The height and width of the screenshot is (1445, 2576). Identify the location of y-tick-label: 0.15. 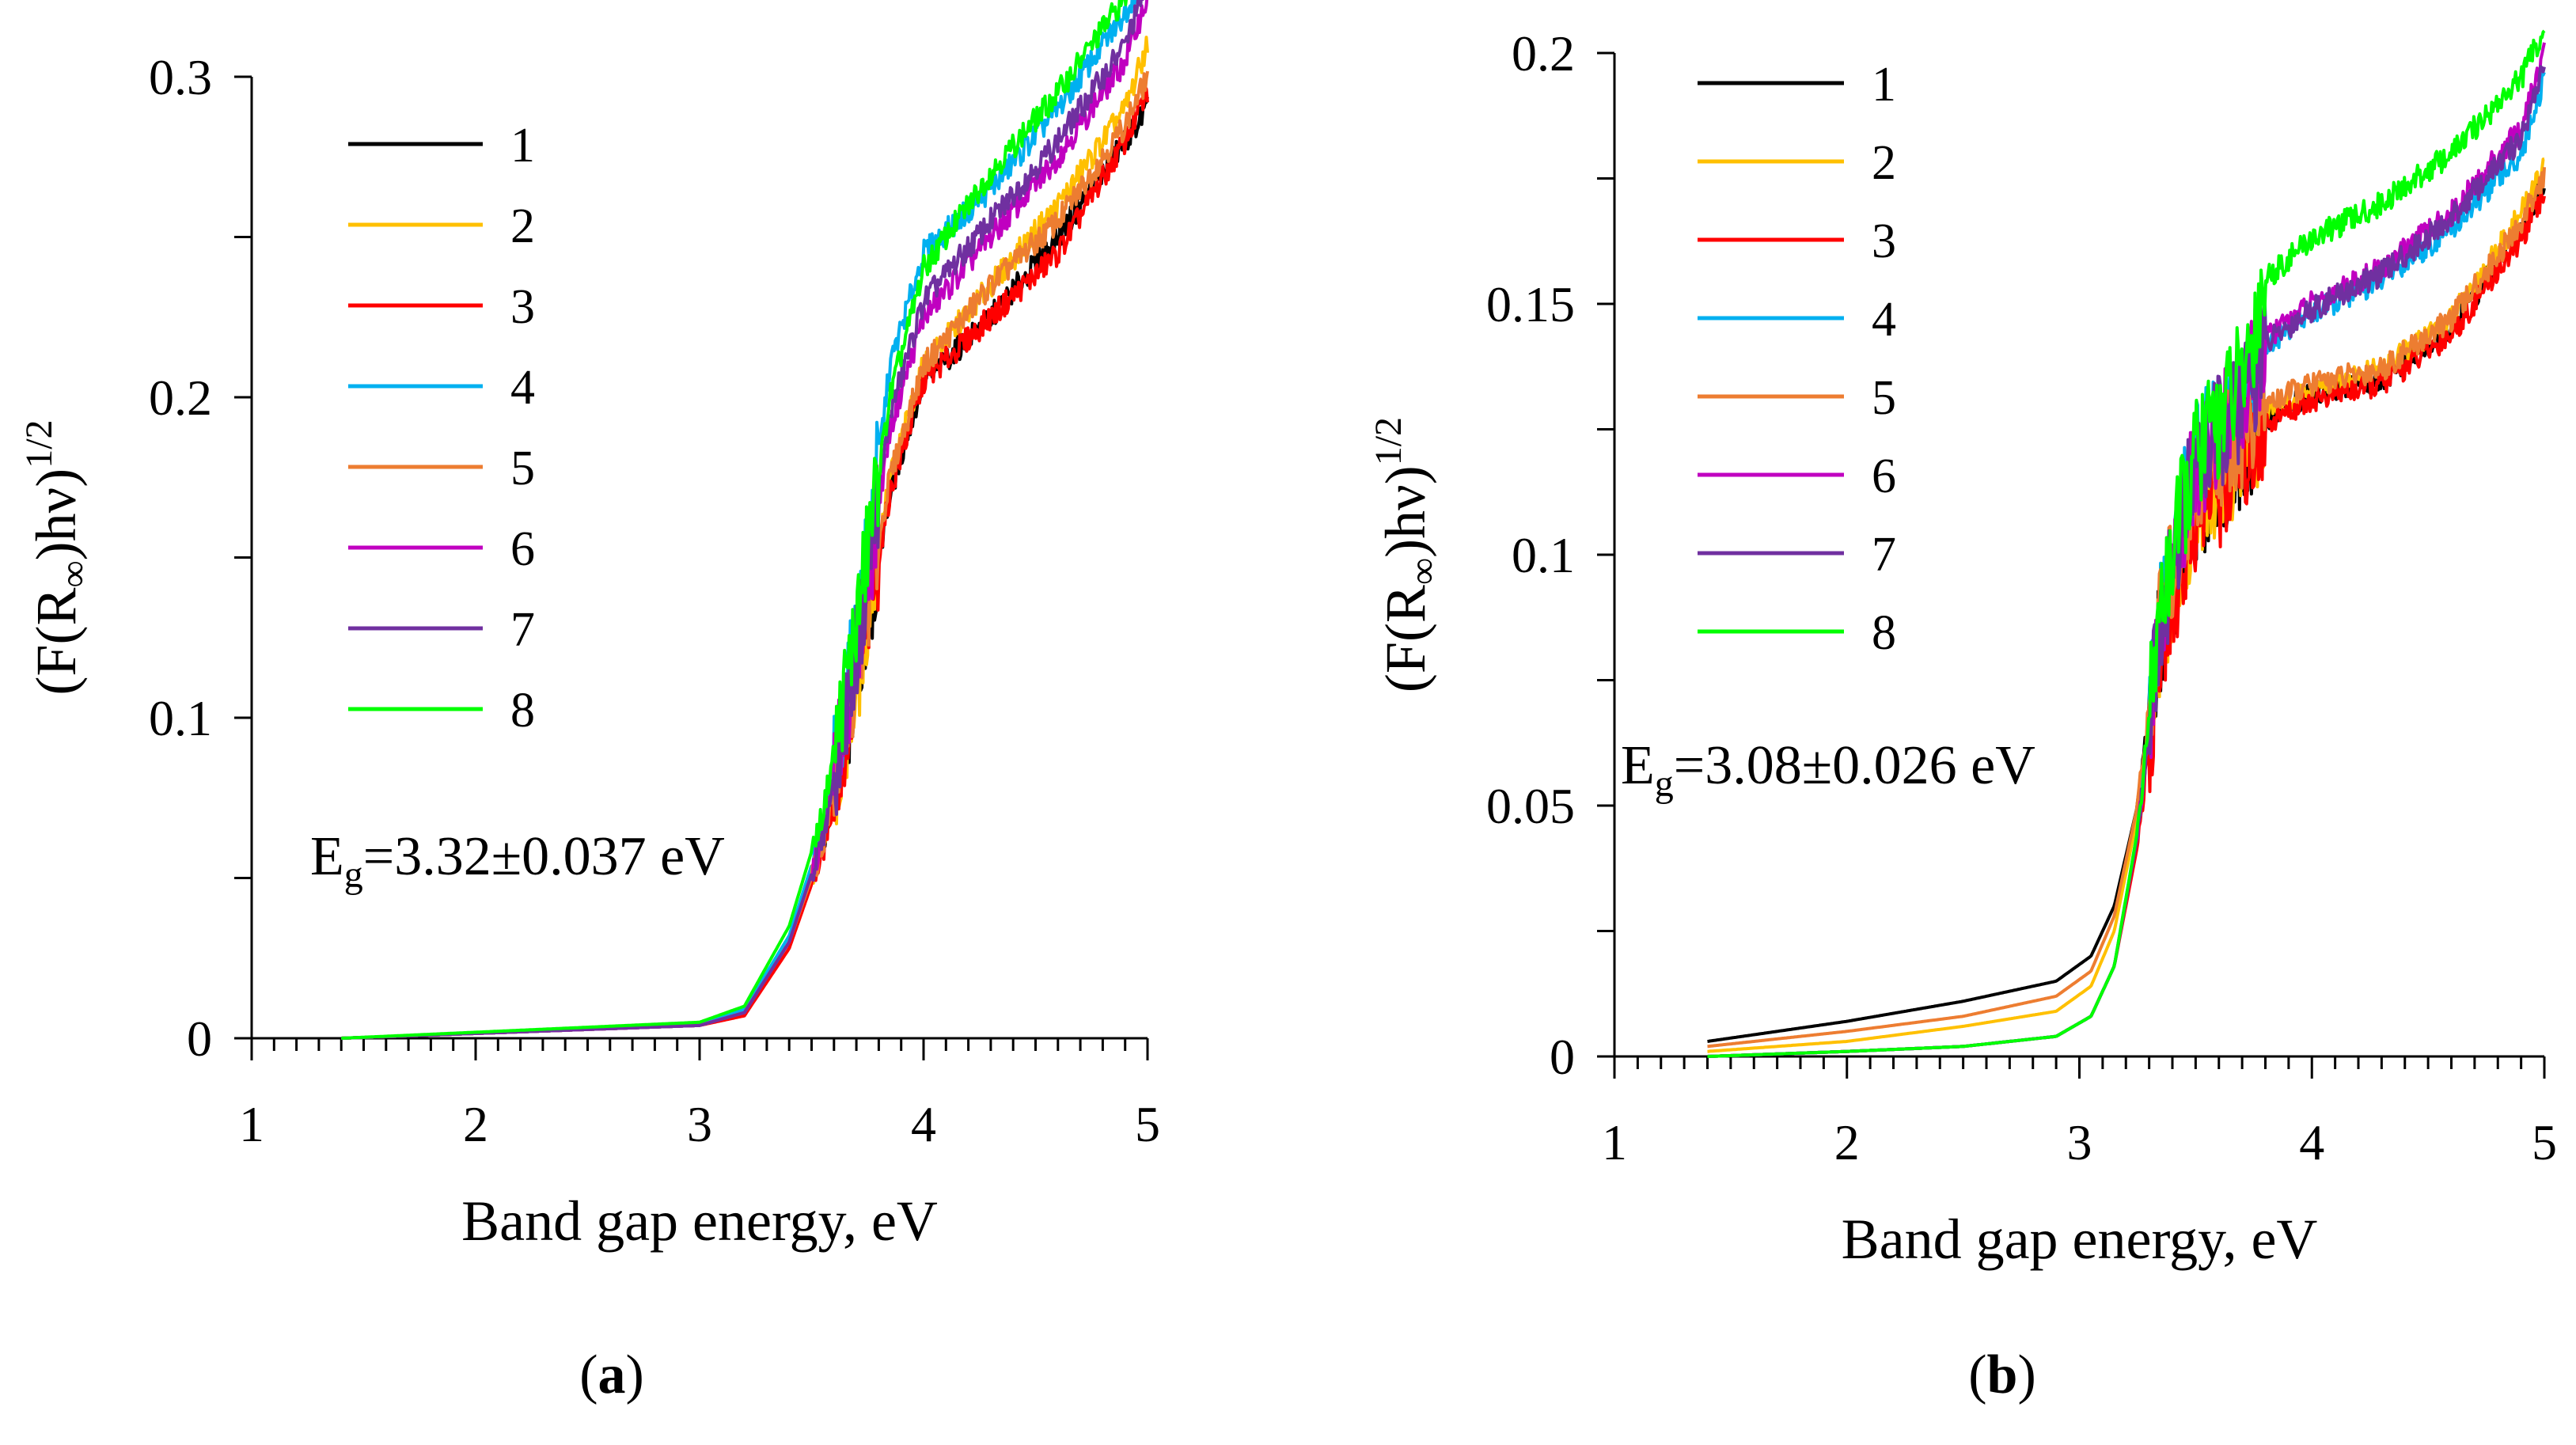
(1530, 304).